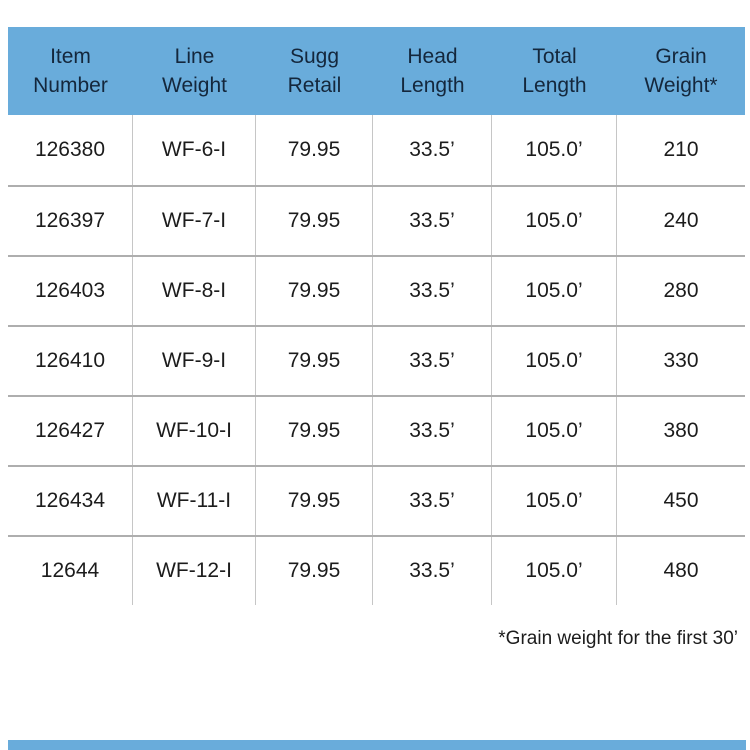  Describe the element at coordinates (432, 56) in the screenshot. I see `column-header-line: Head` at that location.